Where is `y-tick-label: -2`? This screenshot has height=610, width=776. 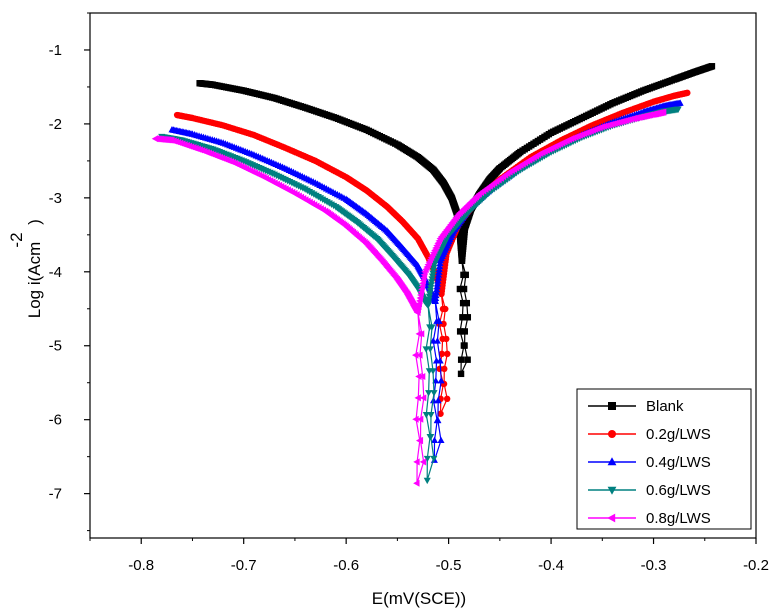
y-tick-label: -2 is located at coordinates (55, 124).